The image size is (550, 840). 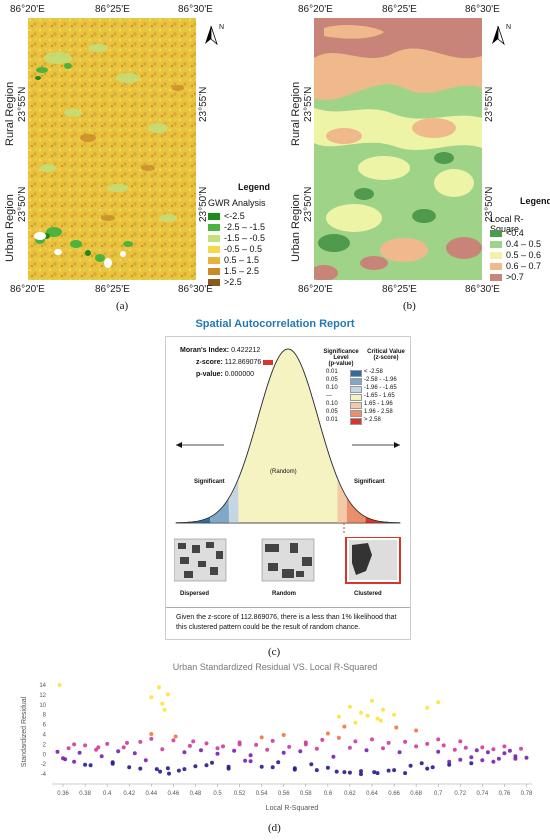 What do you see at coordinates (234, 216) in the screenshot?
I see `gwr-legend-label: <-2.5` at bounding box center [234, 216].